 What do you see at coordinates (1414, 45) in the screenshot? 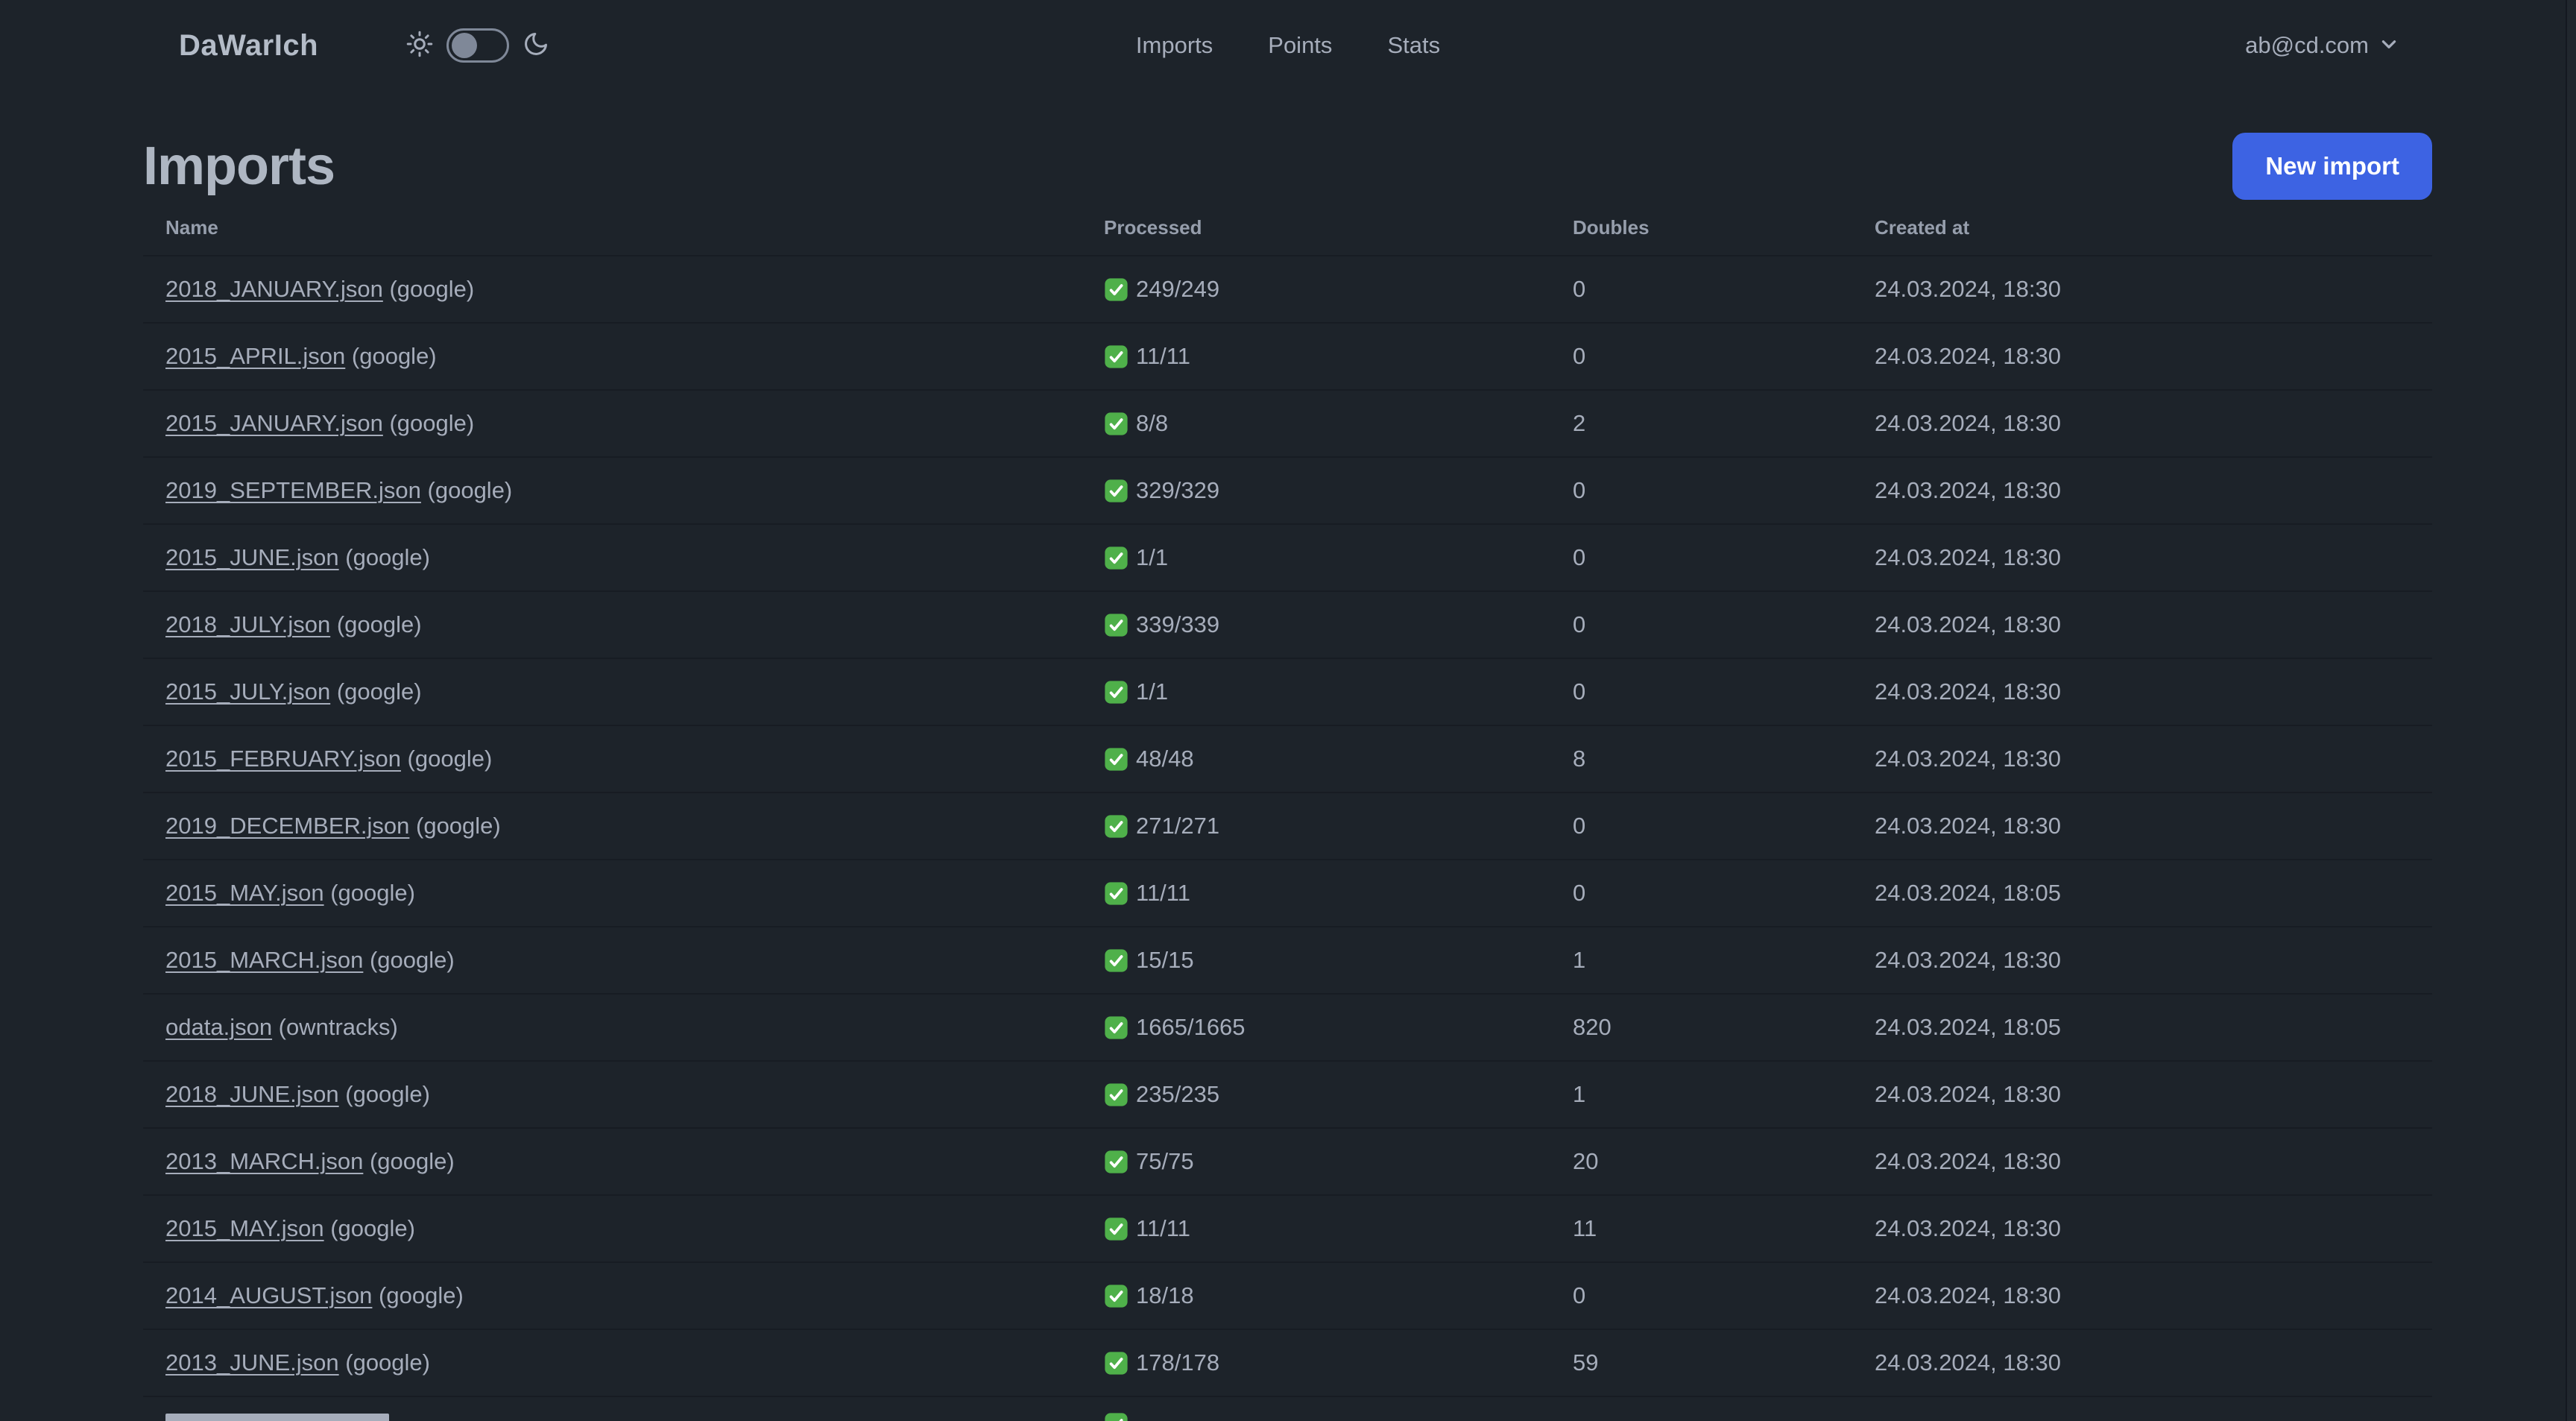
I see `nav-link-stats: Stats` at bounding box center [1414, 45].